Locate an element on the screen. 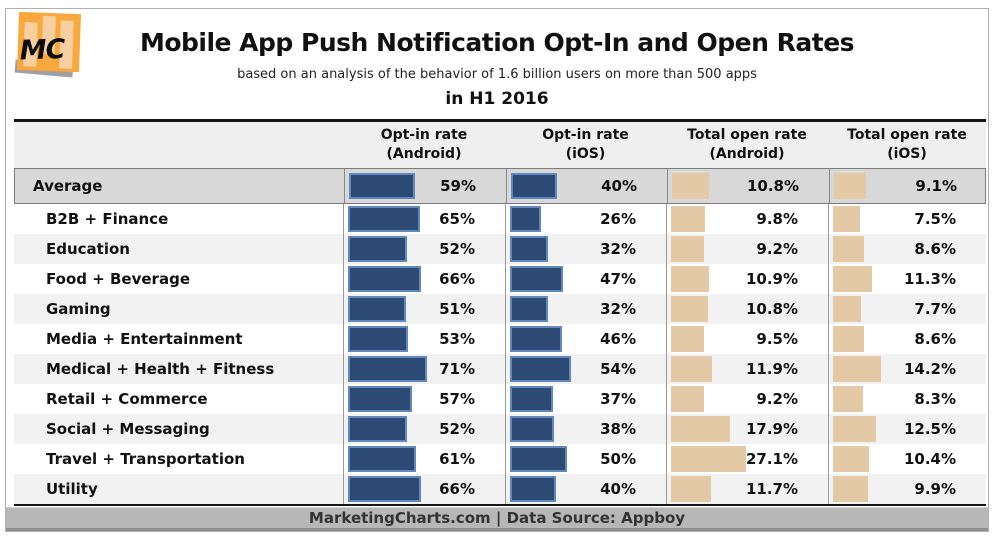 The image size is (1000, 536). average-row: Average 59% 40% 10.8% 9.1% is located at coordinates (500, 185).